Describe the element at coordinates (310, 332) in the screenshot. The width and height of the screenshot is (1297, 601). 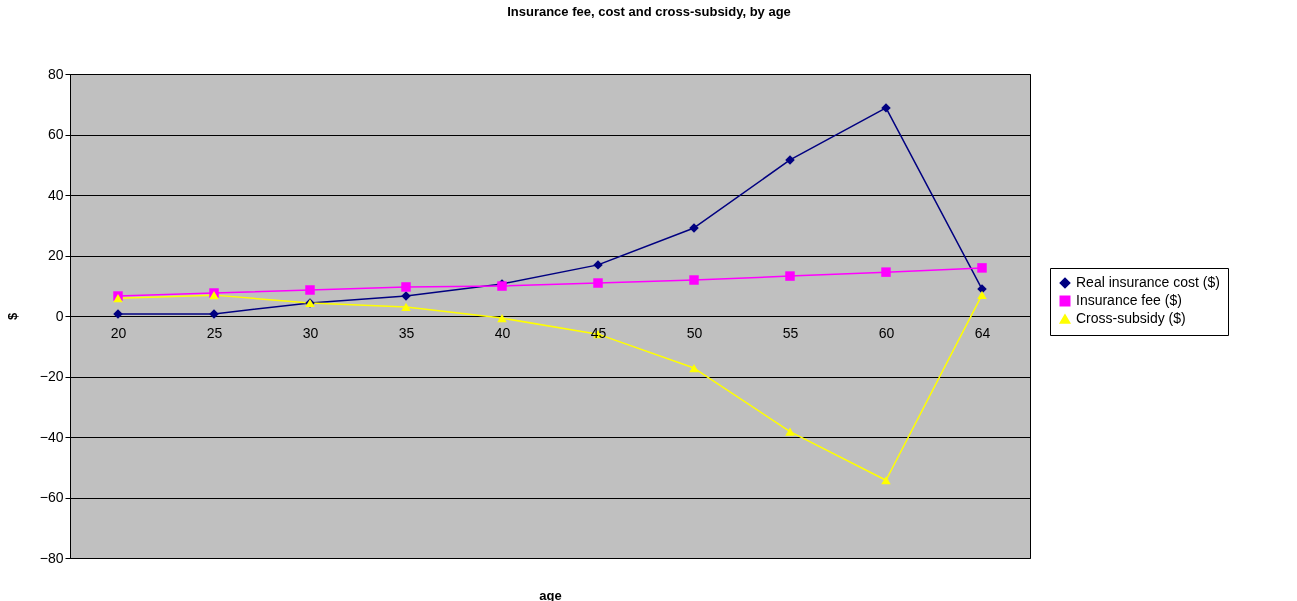
I see `x-tick-label: 30` at that location.